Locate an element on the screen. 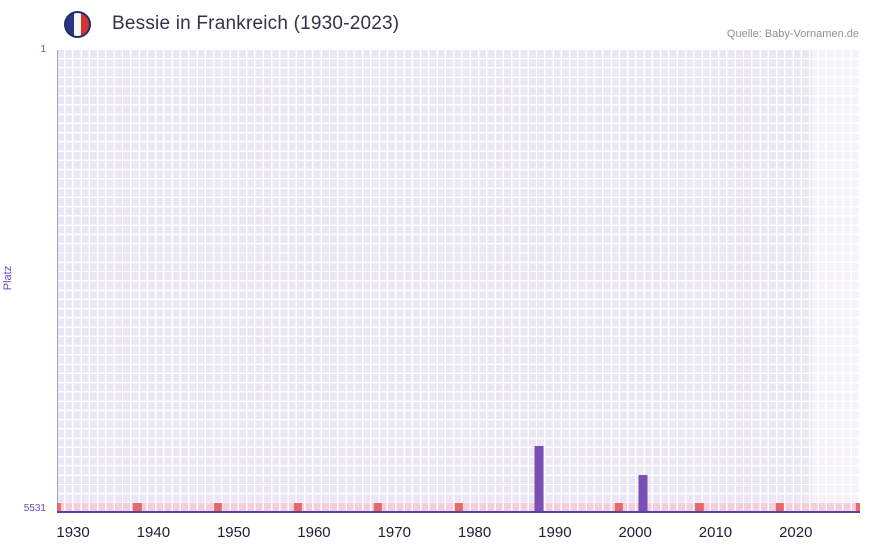  chart-title: Bessie in Frankreich (1930-2023) is located at coordinates (256, 23).